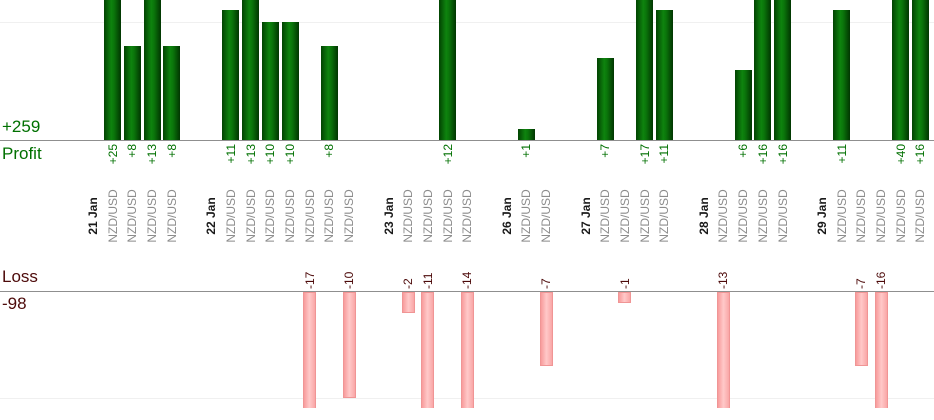 This screenshot has height=420, width=934. What do you see at coordinates (408, 283) in the screenshot?
I see `loss-bar-label: -2` at bounding box center [408, 283].